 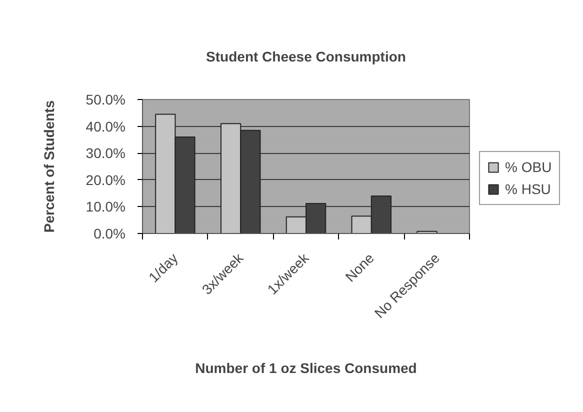 What do you see at coordinates (48, 166) in the screenshot?
I see `y-axis-title: Percent of Students` at bounding box center [48, 166].